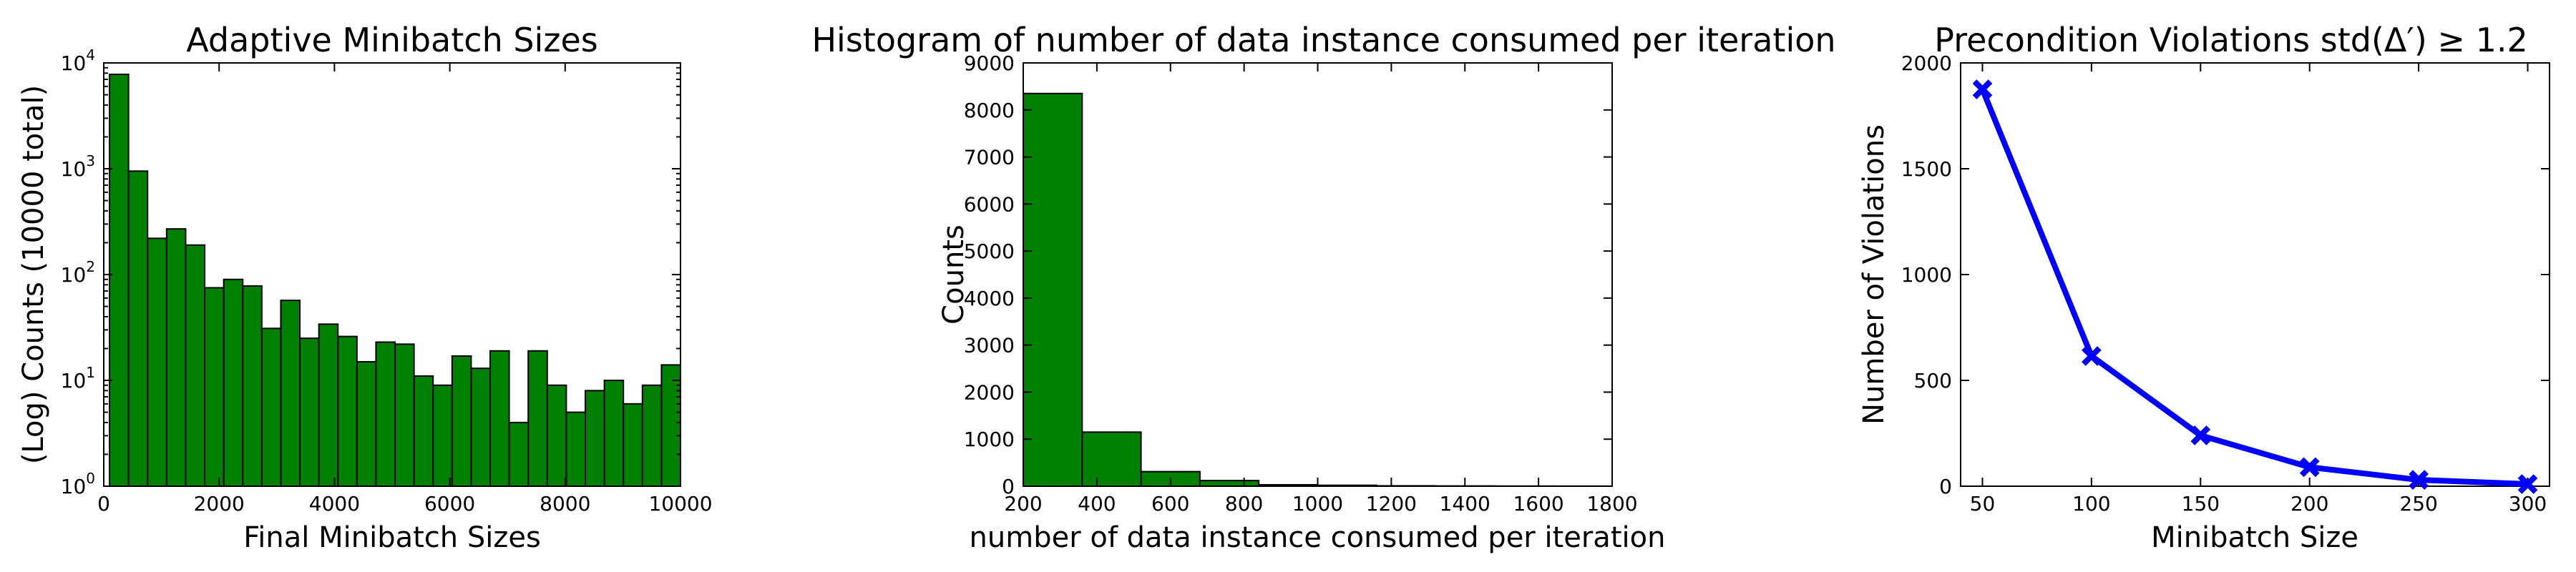  I want to click on y-tick-label: 6000, so click(989, 204).